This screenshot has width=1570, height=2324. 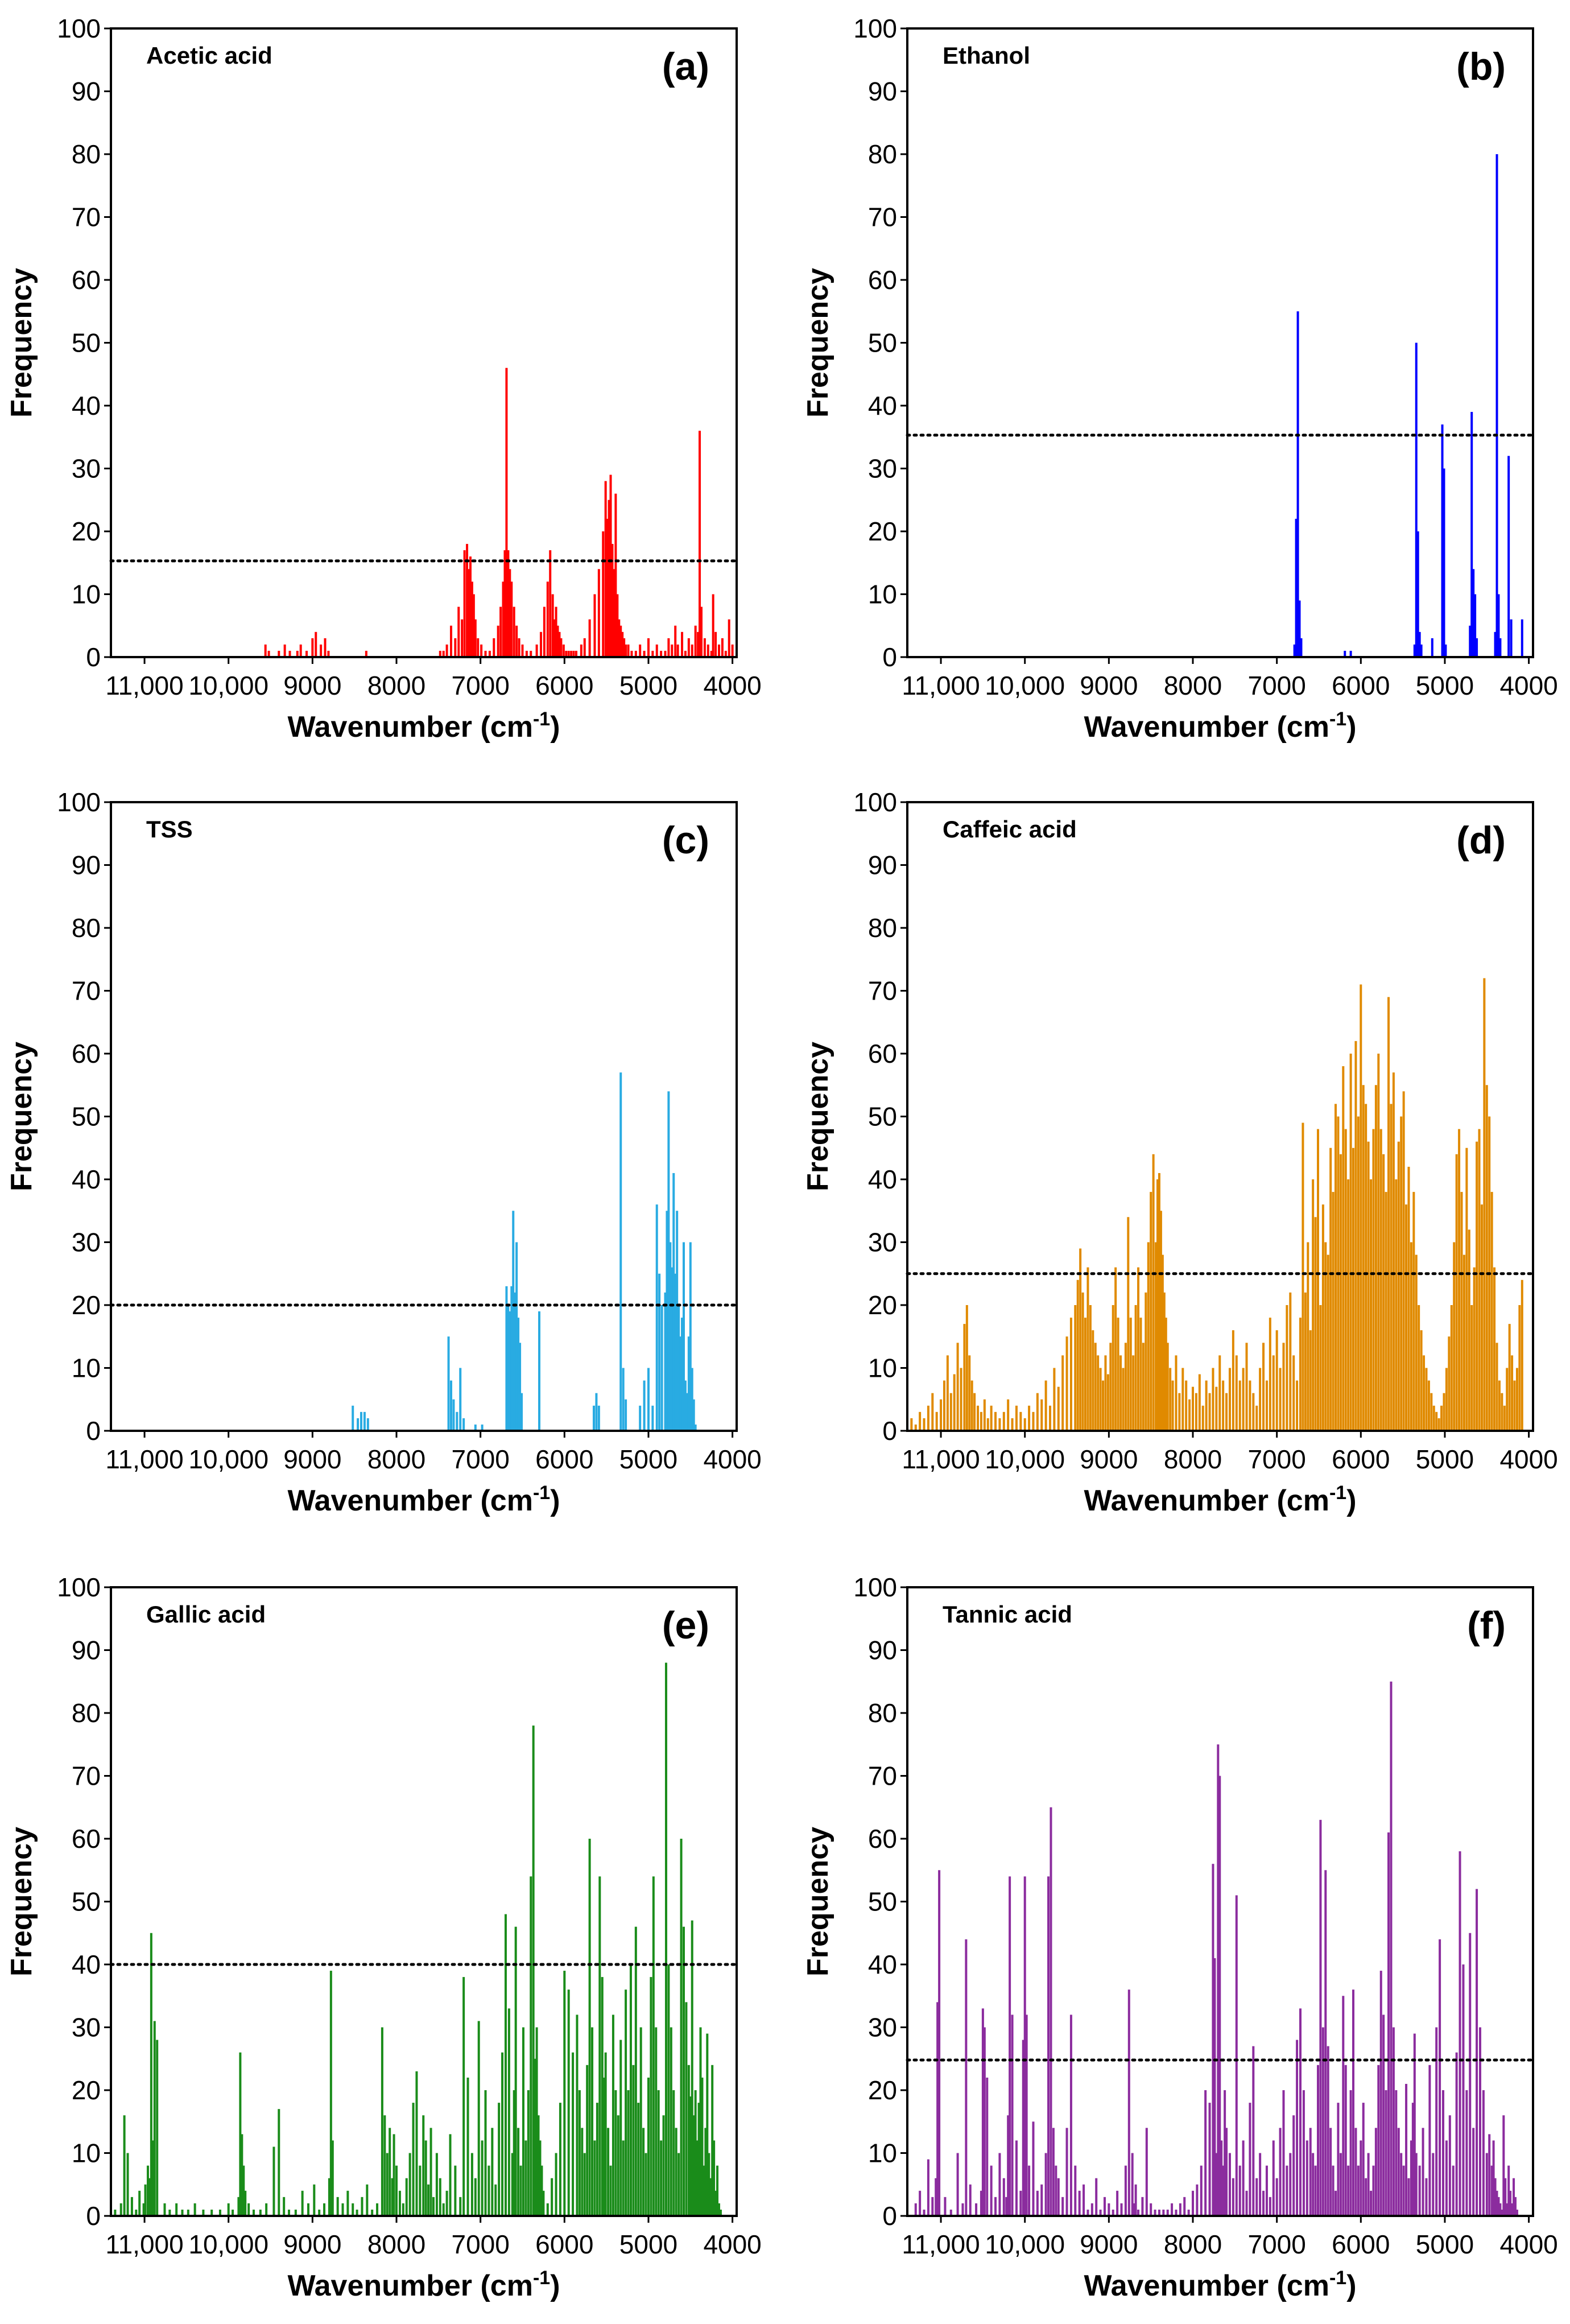 I want to click on panel-letter: (d), so click(x=1481, y=840).